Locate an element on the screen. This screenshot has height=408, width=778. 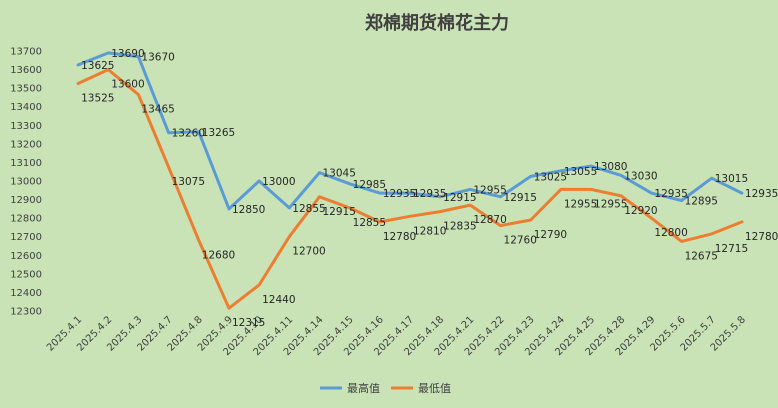
data-label-low: 12810 is located at coordinates (429, 231).